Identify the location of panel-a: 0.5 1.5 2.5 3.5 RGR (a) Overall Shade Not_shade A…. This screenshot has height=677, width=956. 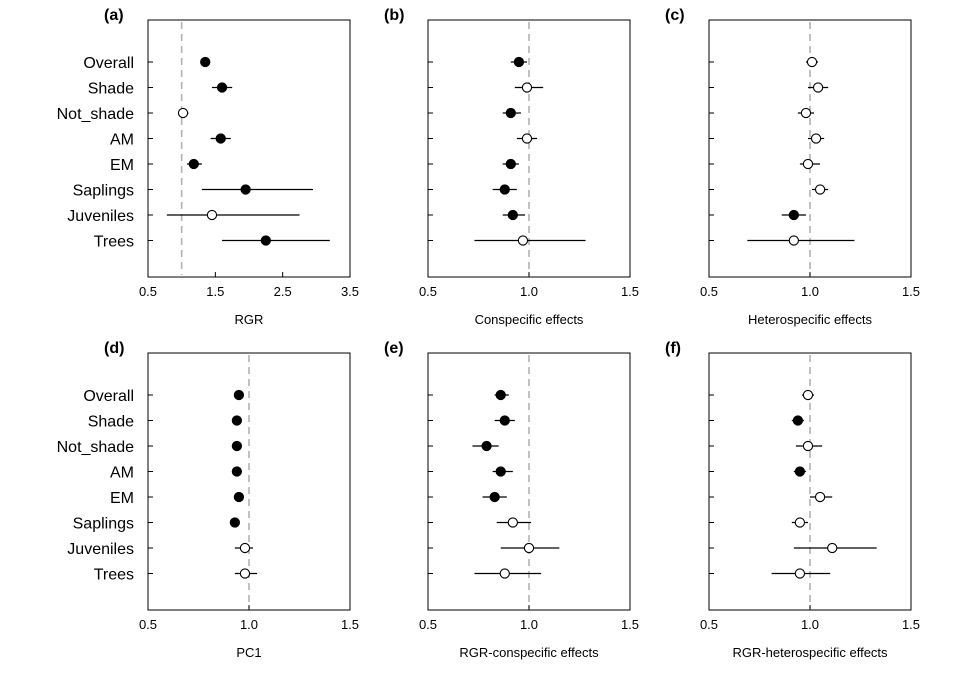
(208, 167).